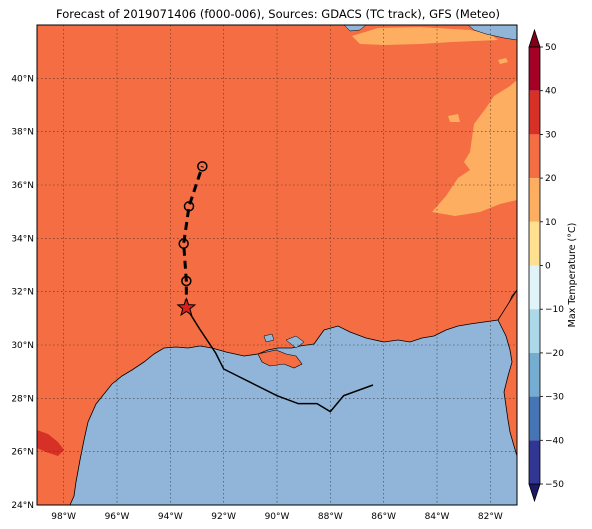 Image resolution: width=592 pixels, height=529 pixels. What do you see at coordinates (193, 236) in the screenshot?
I see `track-forecast-line` at bounding box center [193, 236].